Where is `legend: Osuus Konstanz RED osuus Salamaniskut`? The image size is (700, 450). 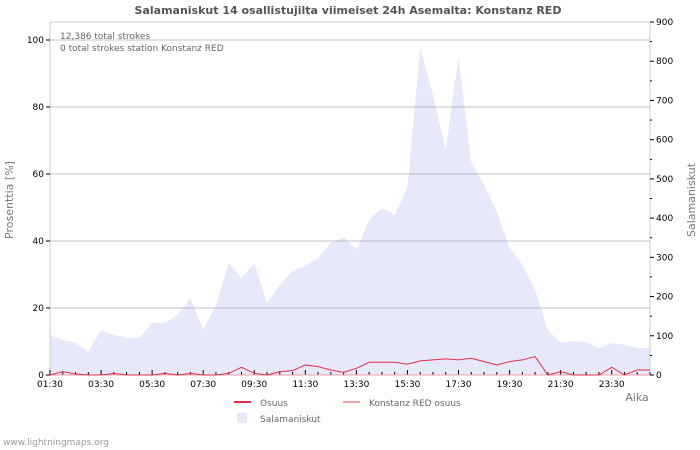
legend: Osuus Konstanz RED osuus Salamaniskut is located at coordinates (347, 412).